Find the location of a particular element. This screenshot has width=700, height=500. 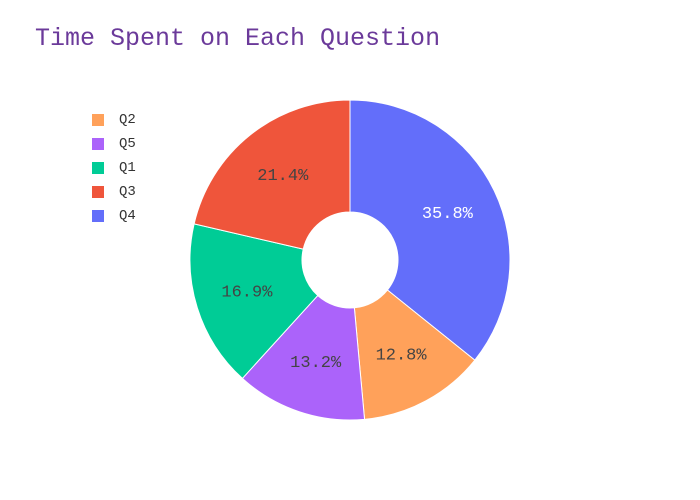

slice-q3 is located at coordinates (272, 174).